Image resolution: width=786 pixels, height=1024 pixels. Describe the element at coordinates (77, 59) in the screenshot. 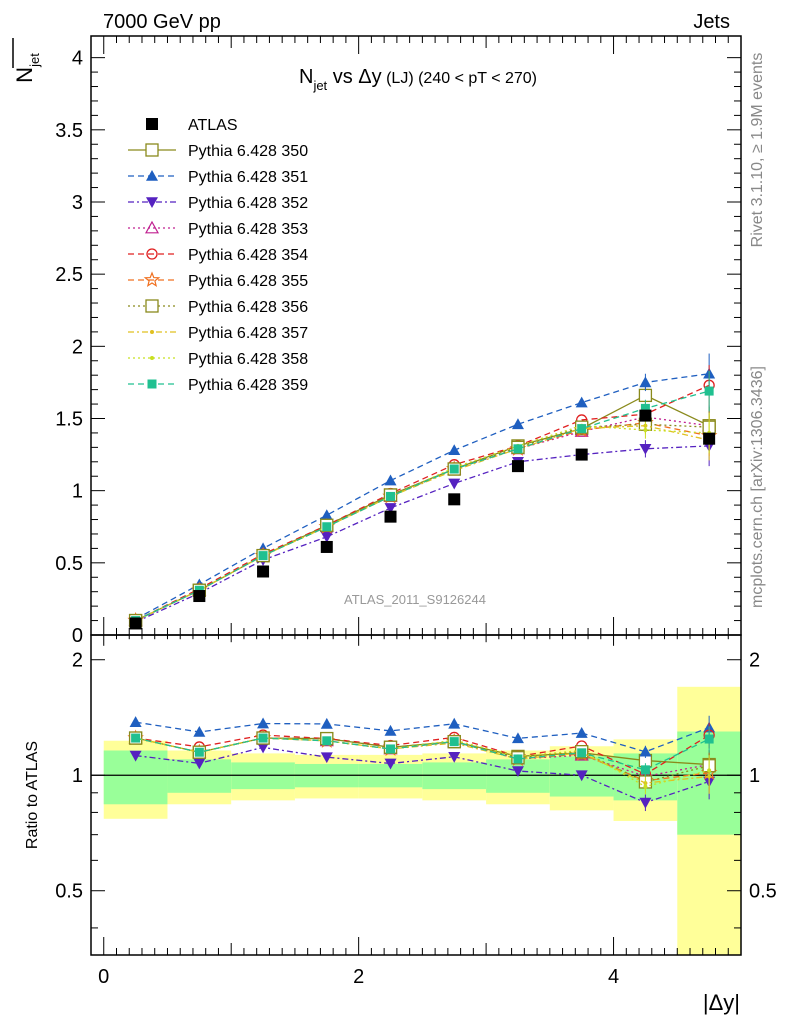

I see `y-tick-label: 4` at that location.